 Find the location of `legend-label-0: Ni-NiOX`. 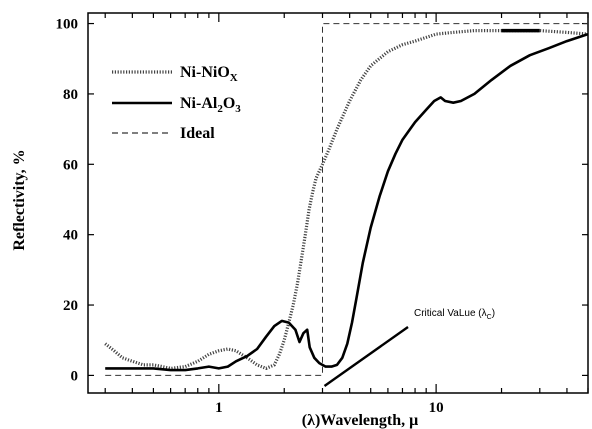

legend-label-0: Ni-NiOX is located at coordinates (209, 74).